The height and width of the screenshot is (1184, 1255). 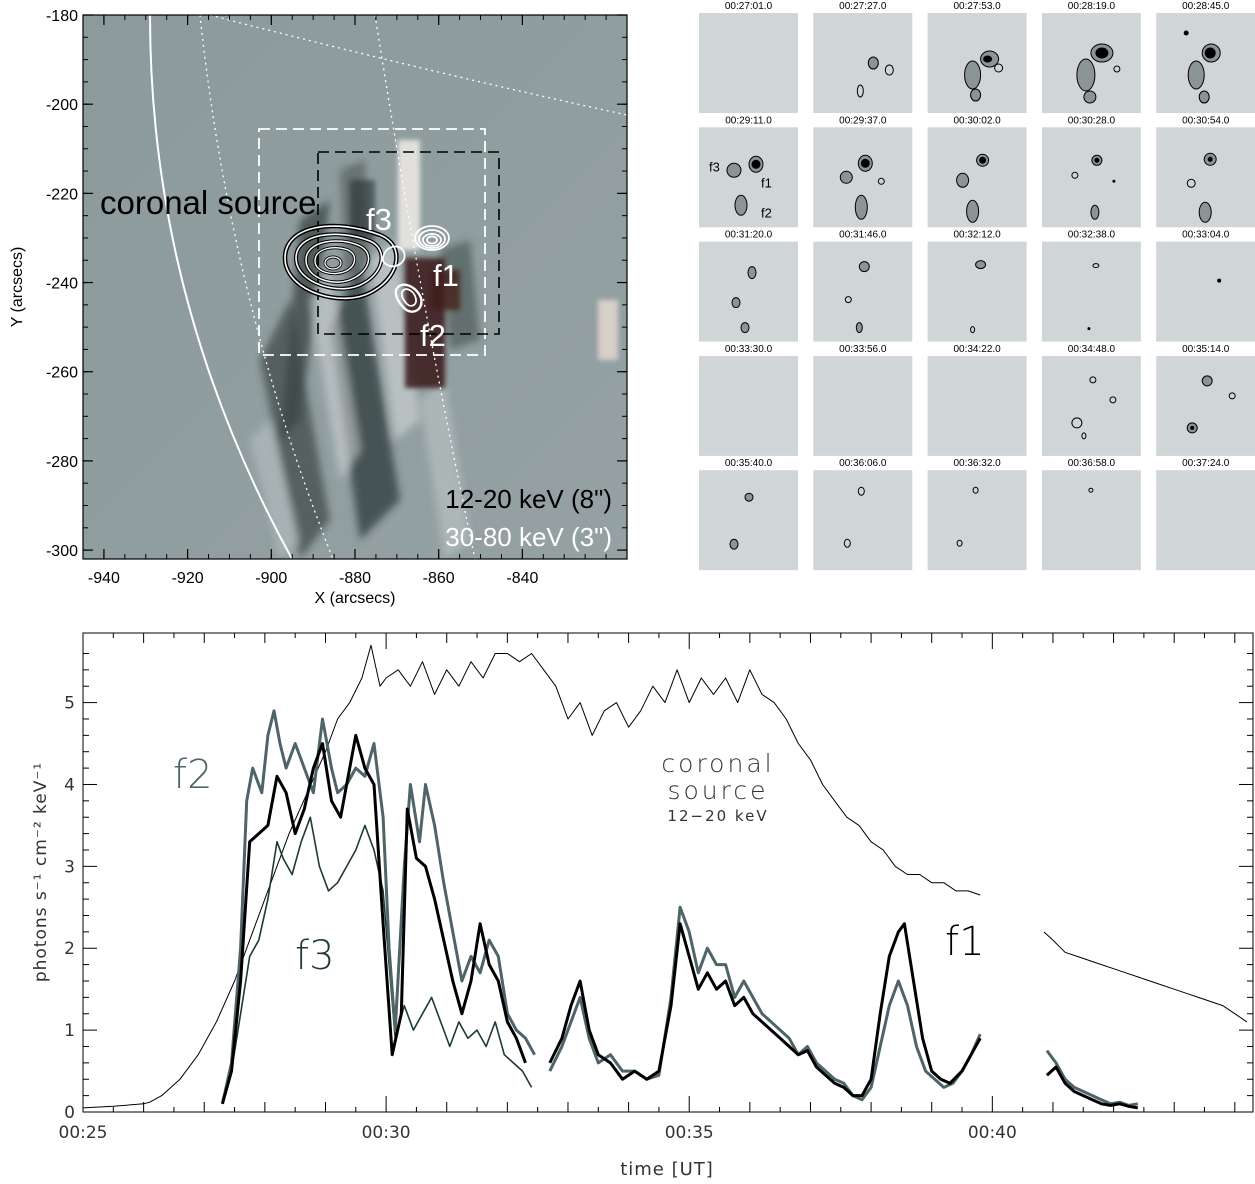 I want to click on map-y-tick-label: -300, so click(x=62, y=551).